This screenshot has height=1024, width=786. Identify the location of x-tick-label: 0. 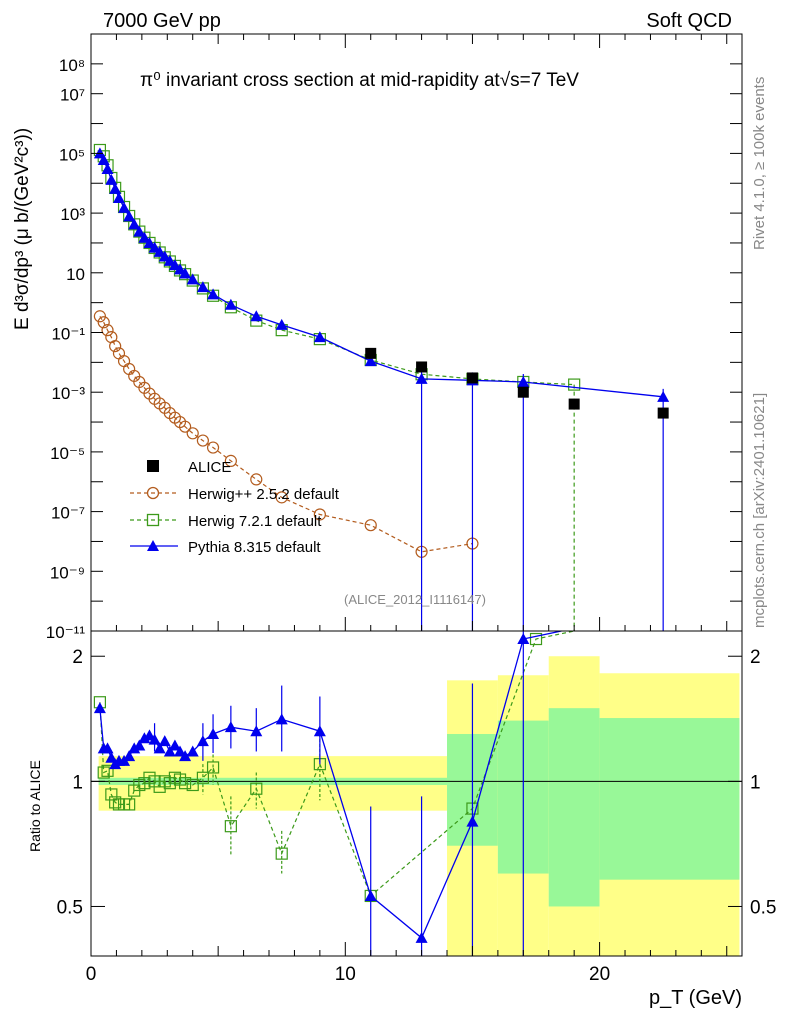
(91, 974).